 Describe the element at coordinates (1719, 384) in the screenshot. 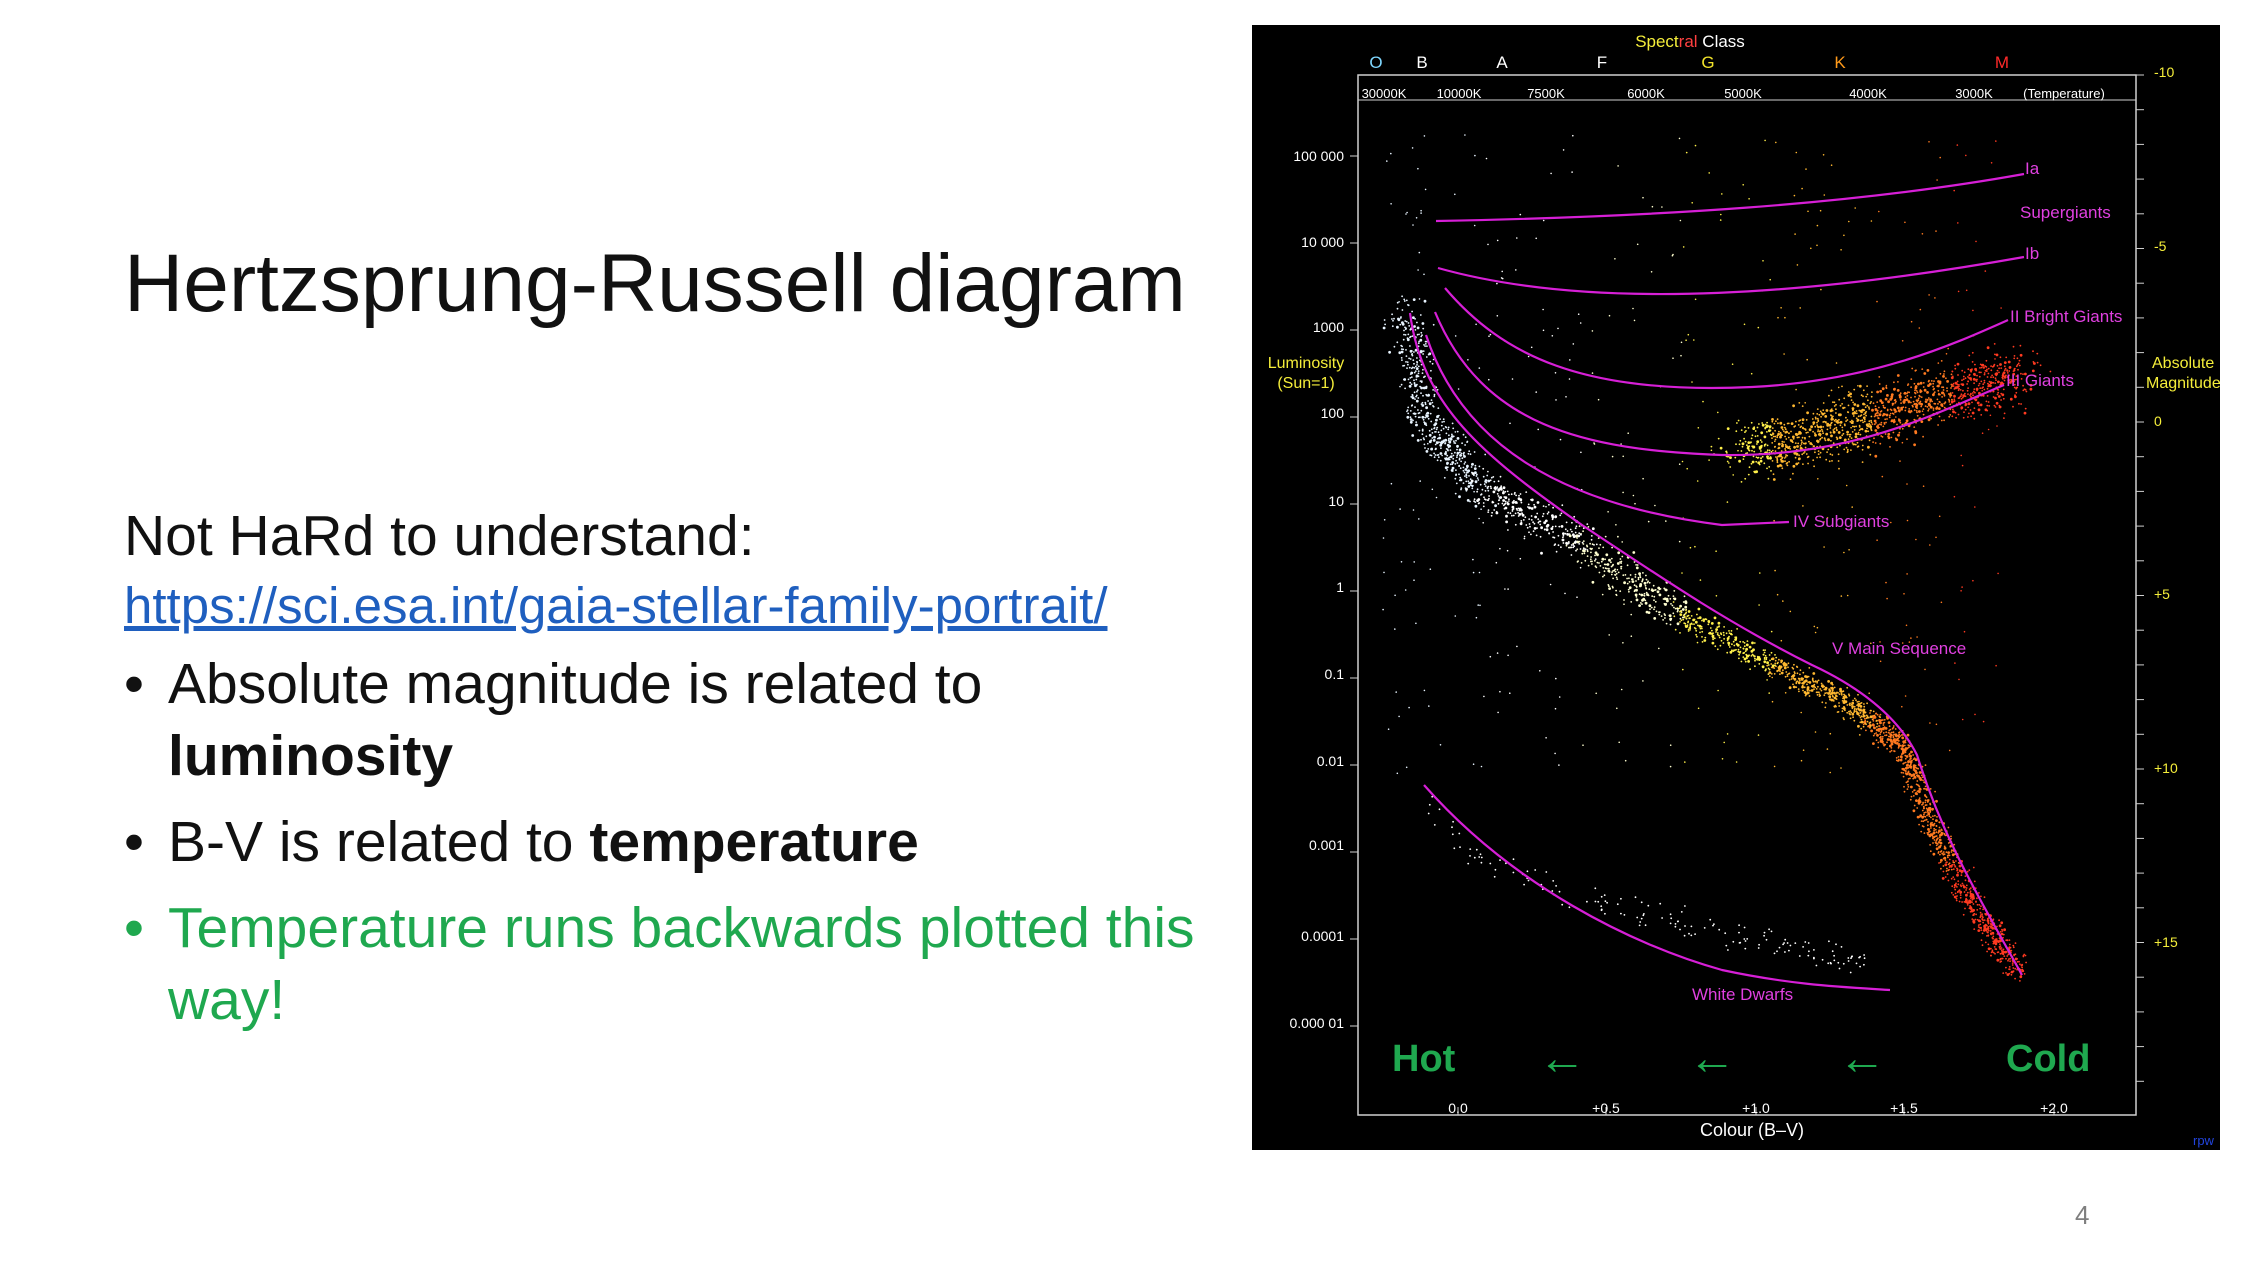

I see `class-curve` at that location.